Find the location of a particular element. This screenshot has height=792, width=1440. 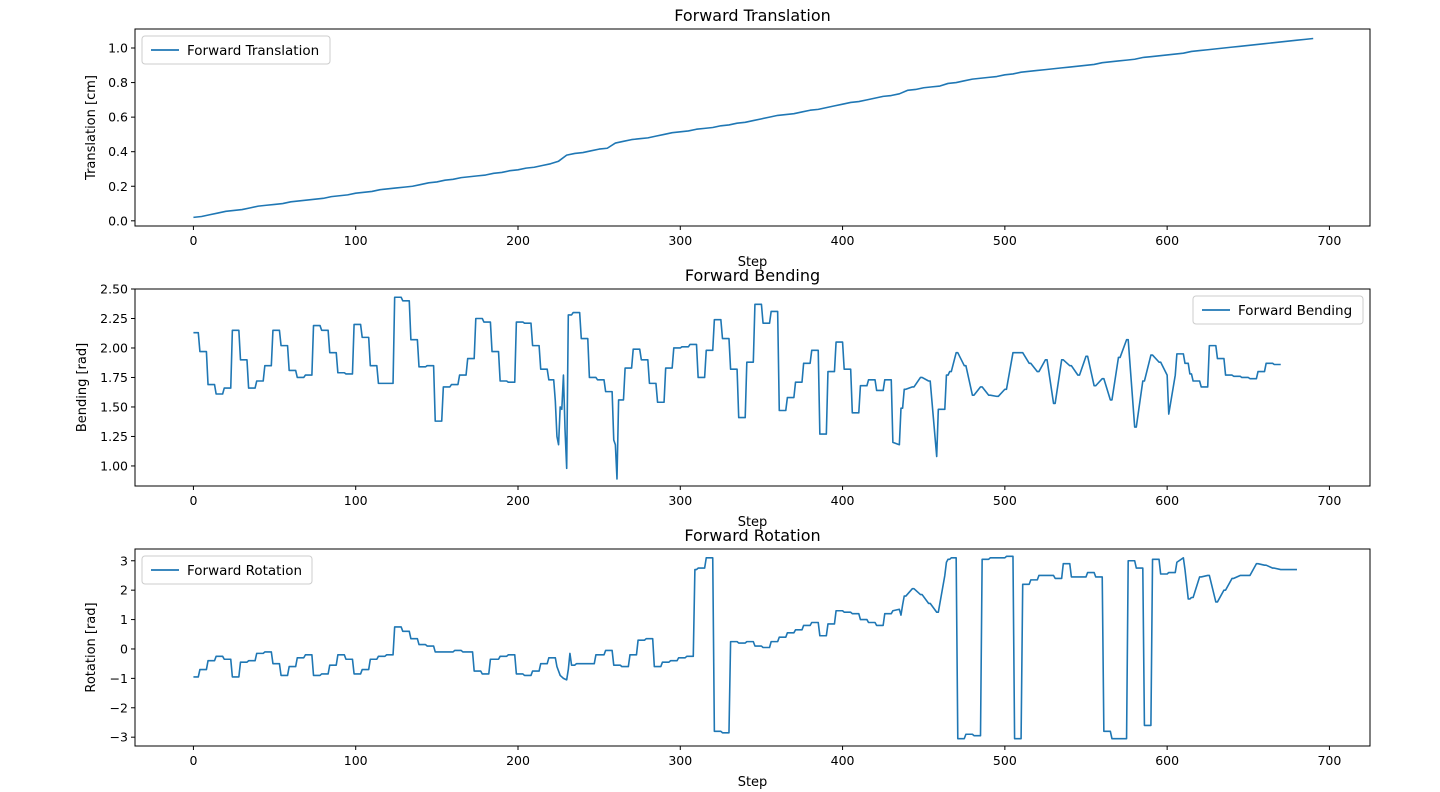

y-tick-label: 0.0 is located at coordinates (118, 220).